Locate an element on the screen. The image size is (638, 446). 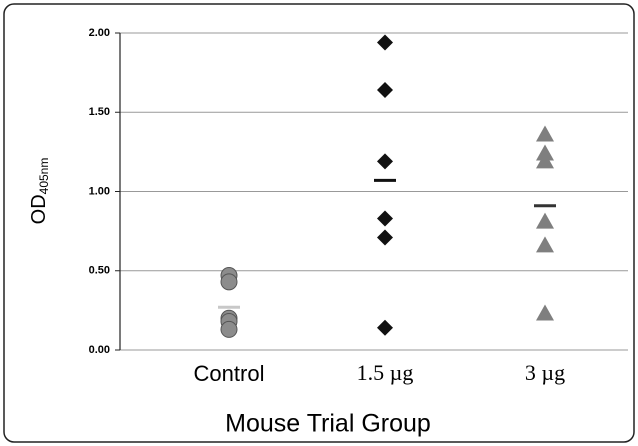
y-tick-label: 2.00 is located at coordinates (99, 33).